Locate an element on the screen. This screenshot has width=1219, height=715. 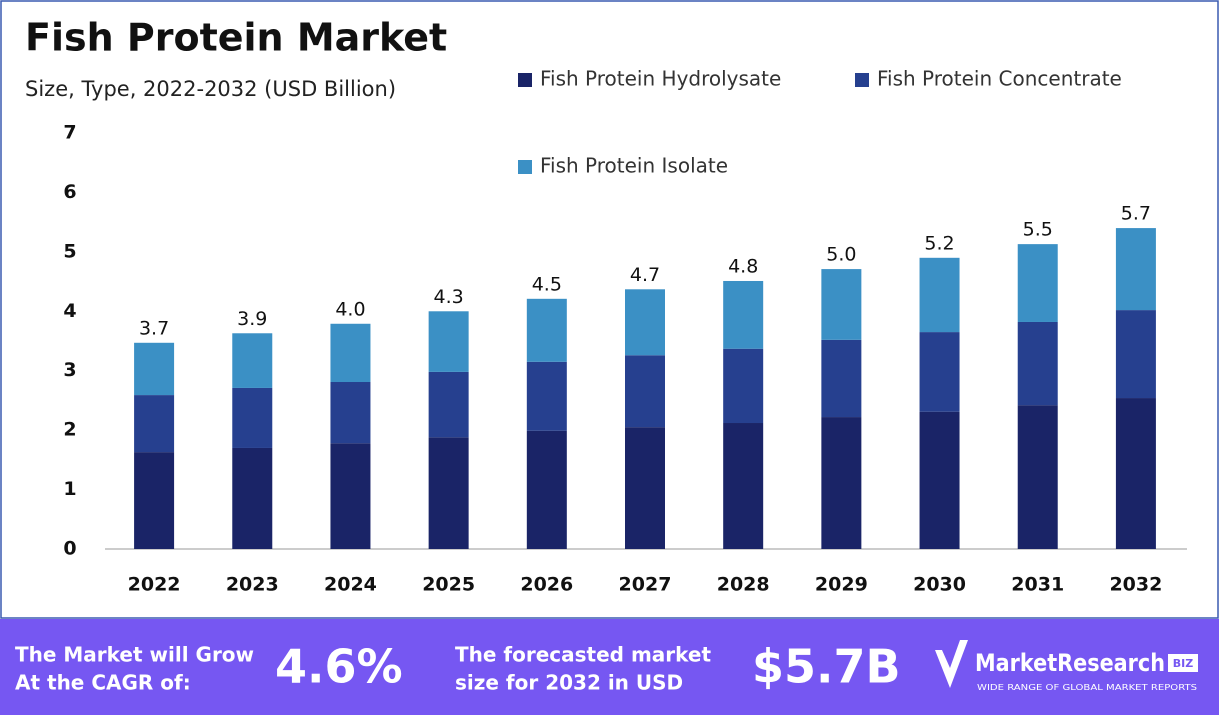
x-tick-label: 2032 is located at coordinates (1135, 585).